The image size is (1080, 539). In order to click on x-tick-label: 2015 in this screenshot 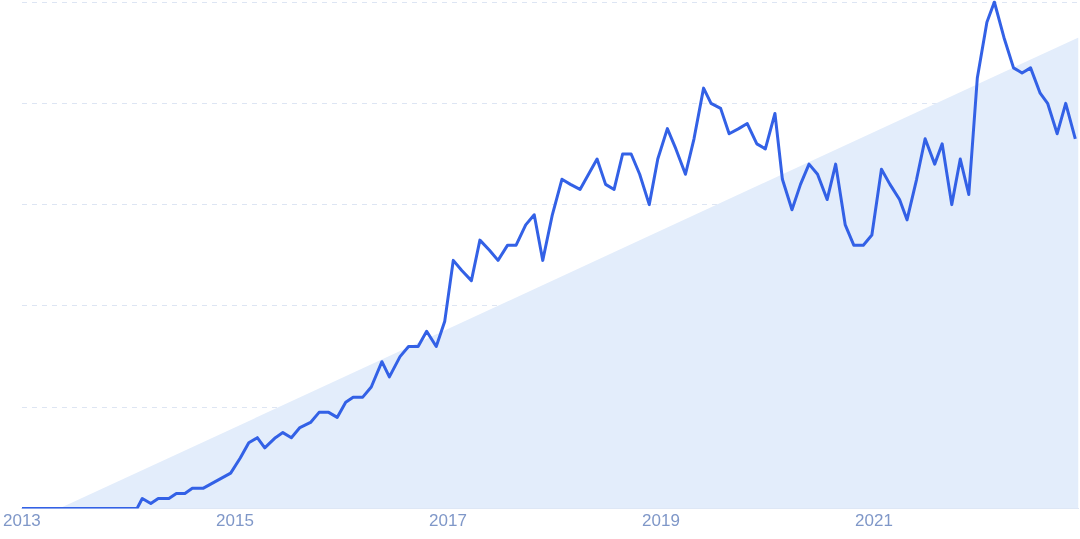, I will do `click(235, 521)`.